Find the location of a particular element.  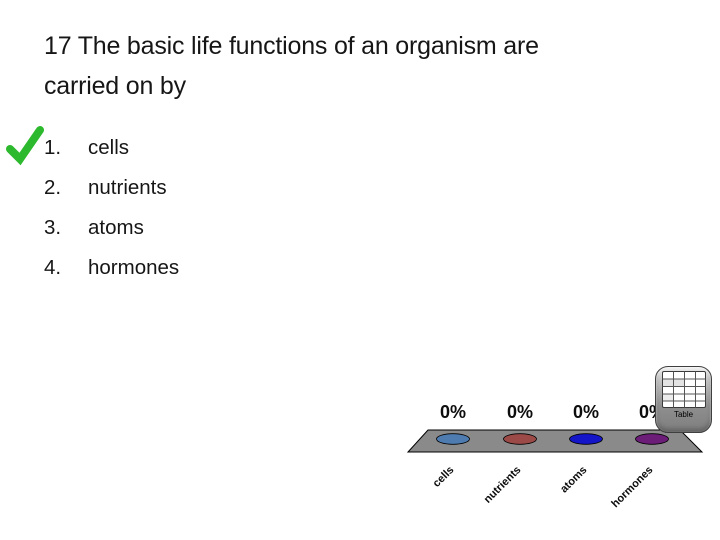

answer-options-list: 1. cells 2. nutrients 3. atoms 4. hormones is located at coordinates (111, 208).